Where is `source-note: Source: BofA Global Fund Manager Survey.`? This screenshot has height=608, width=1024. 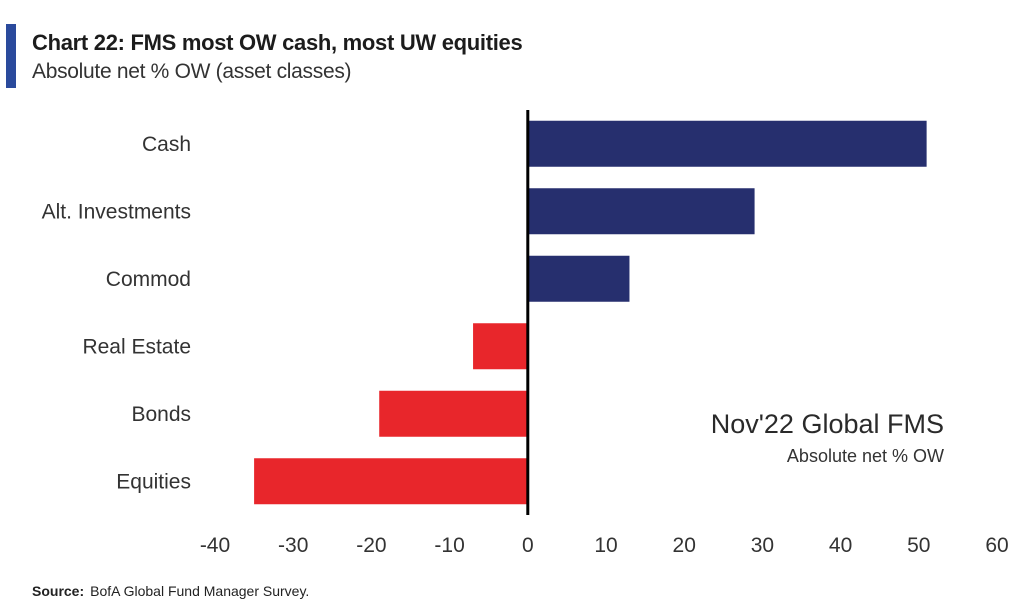
source-note: Source: BofA Global Fund Manager Survey. is located at coordinates (170, 591).